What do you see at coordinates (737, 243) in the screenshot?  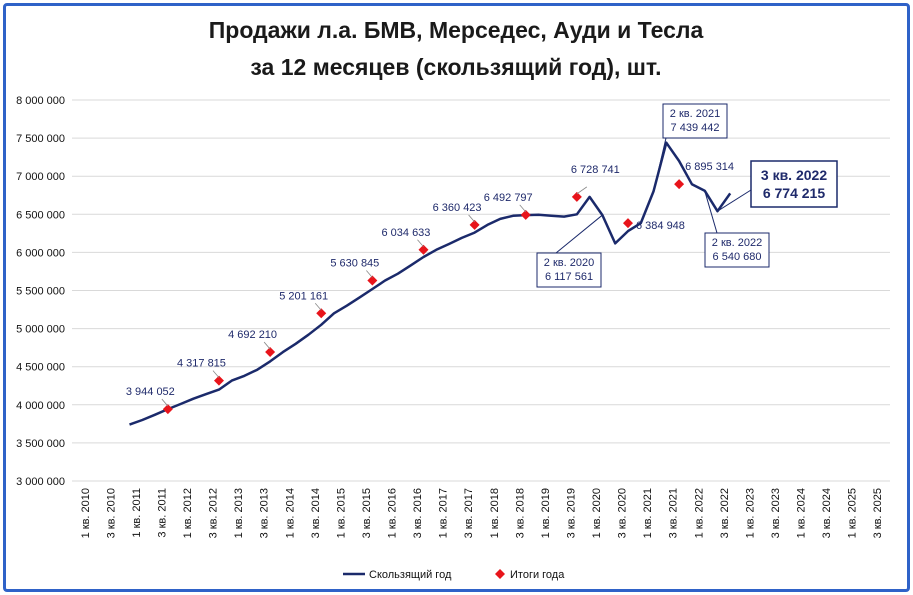 I see `callout-period: 2 кв. 2022` at bounding box center [737, 243].